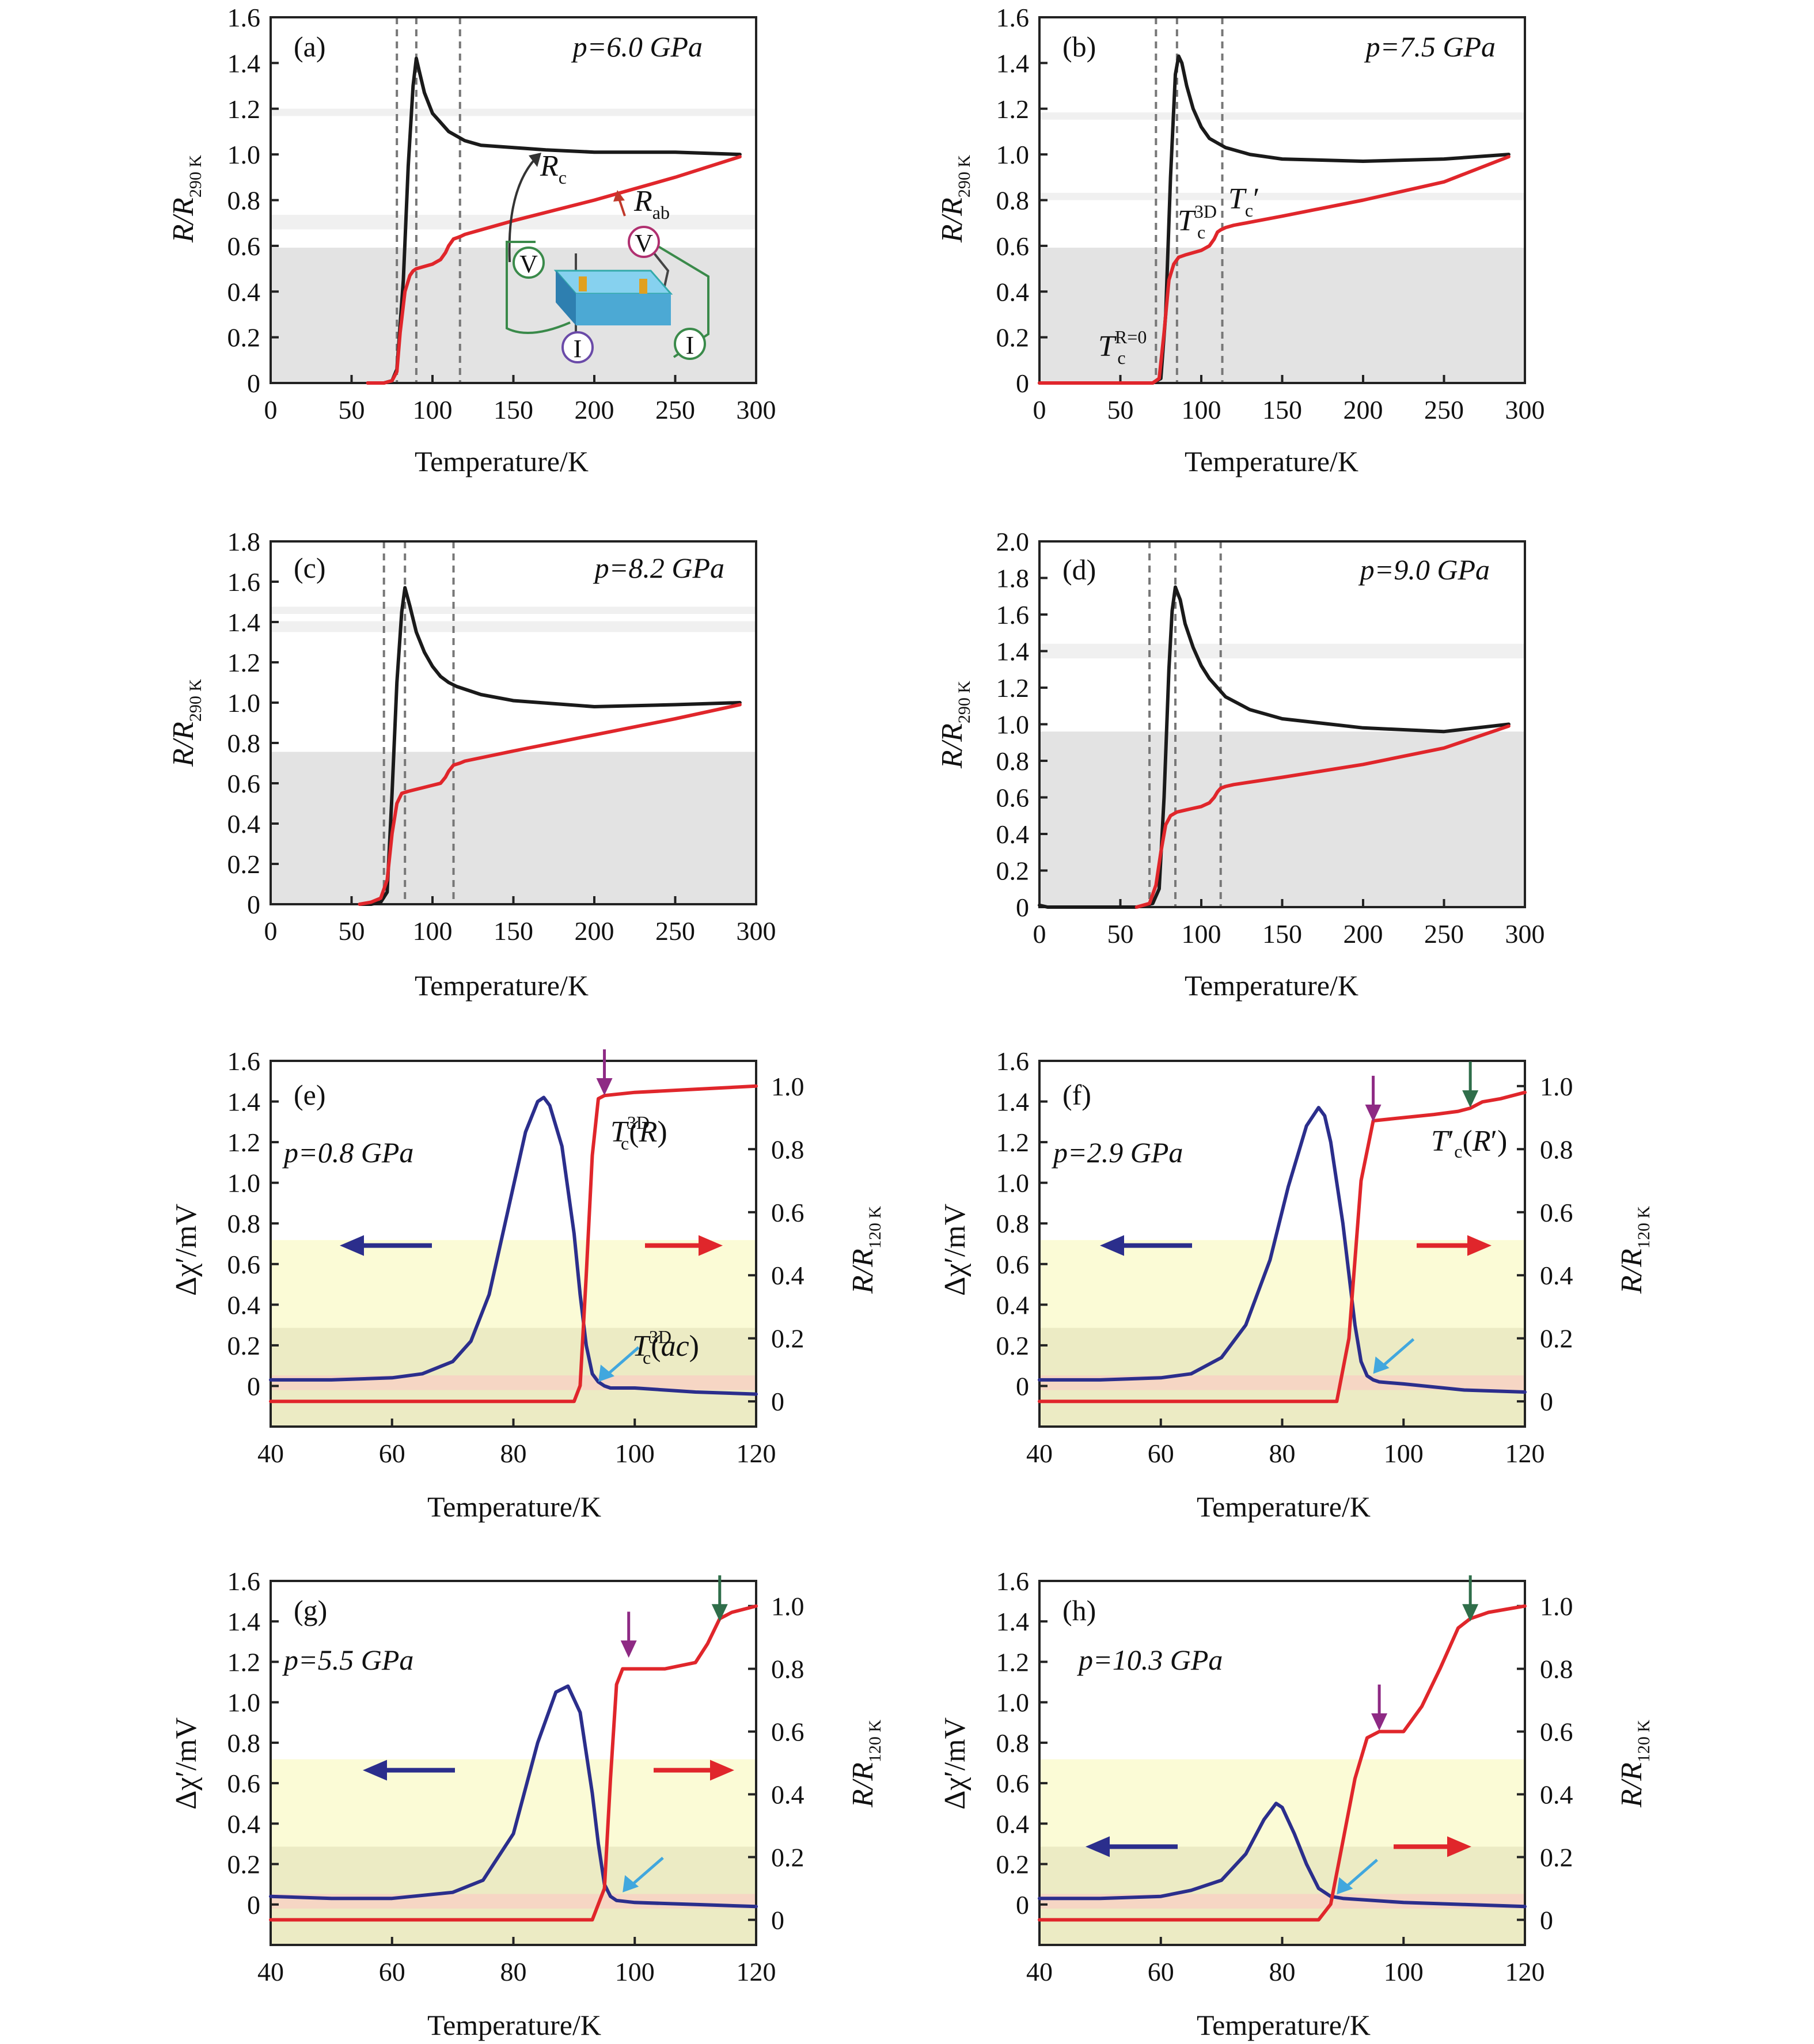 The height and width of the screenshot is (2044, 1814). I want to click on panel-f-ytick-label: 0.8, so click(1013, 1224).